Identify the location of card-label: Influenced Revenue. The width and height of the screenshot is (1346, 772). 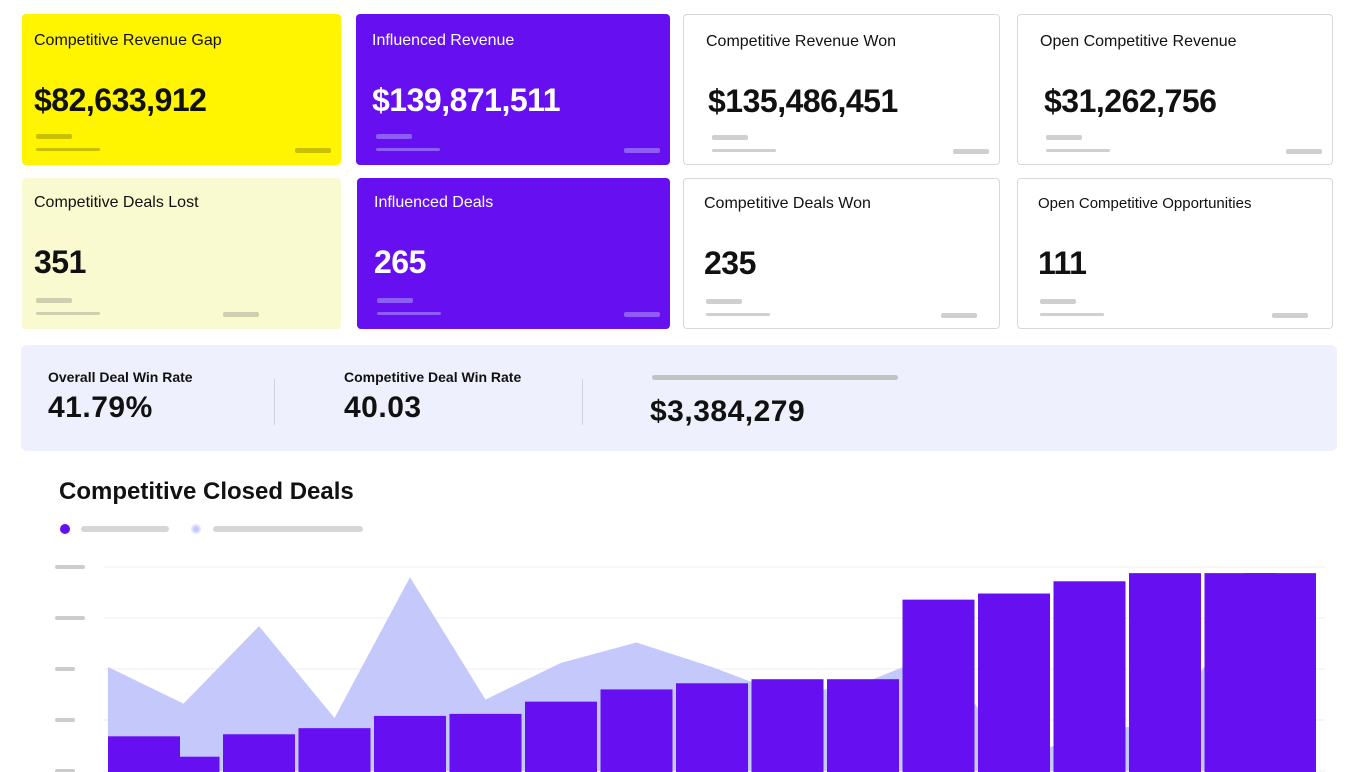
(443, 40).